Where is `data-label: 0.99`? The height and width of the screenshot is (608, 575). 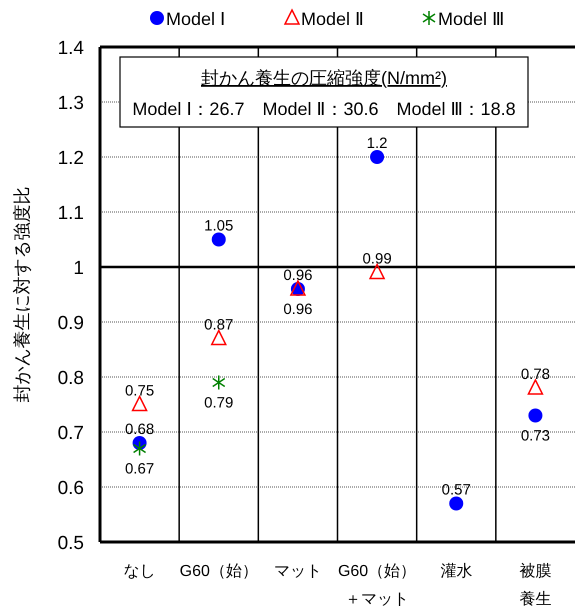
data-label: 0.99 is located at coordinates (377, 259).